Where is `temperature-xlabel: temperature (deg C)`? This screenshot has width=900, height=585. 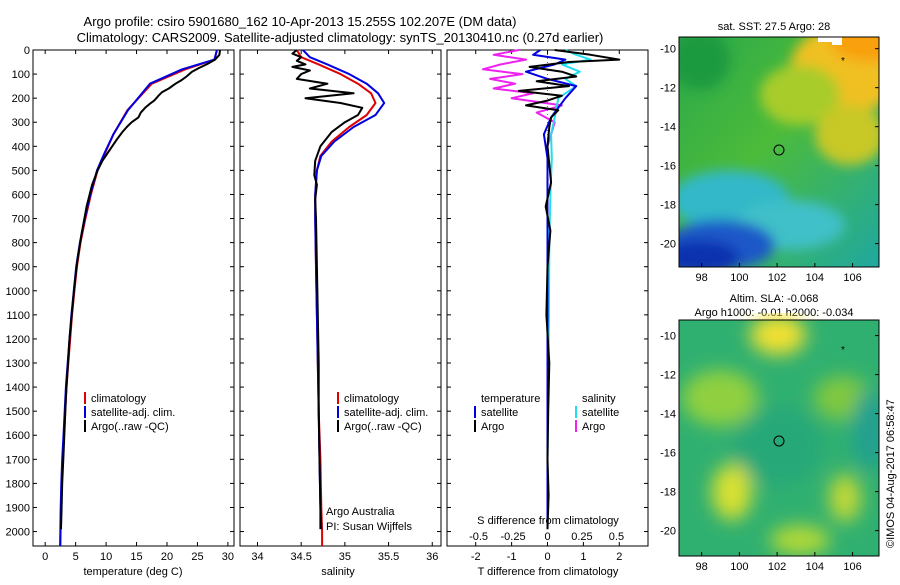 temperature-xlabel: temperature (deg C) is located at coordinates (132, 572).